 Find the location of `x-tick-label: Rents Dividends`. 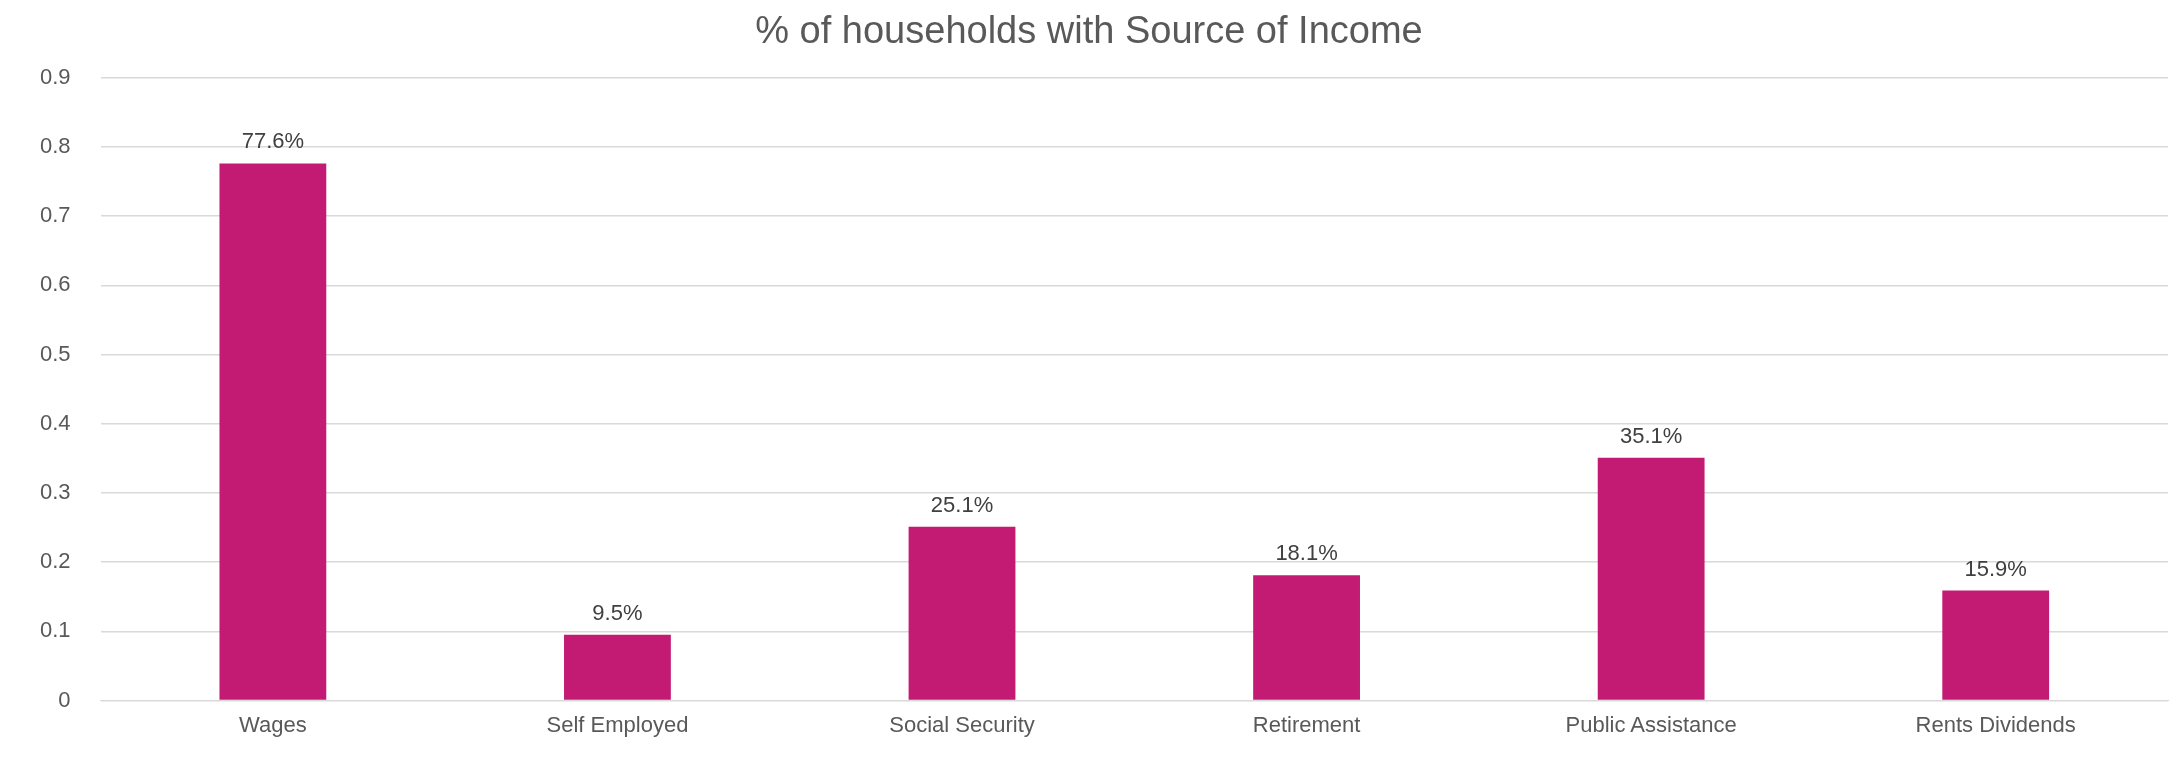

x-tick-label: Rents Dividends is located at coordinates (1995, 724).